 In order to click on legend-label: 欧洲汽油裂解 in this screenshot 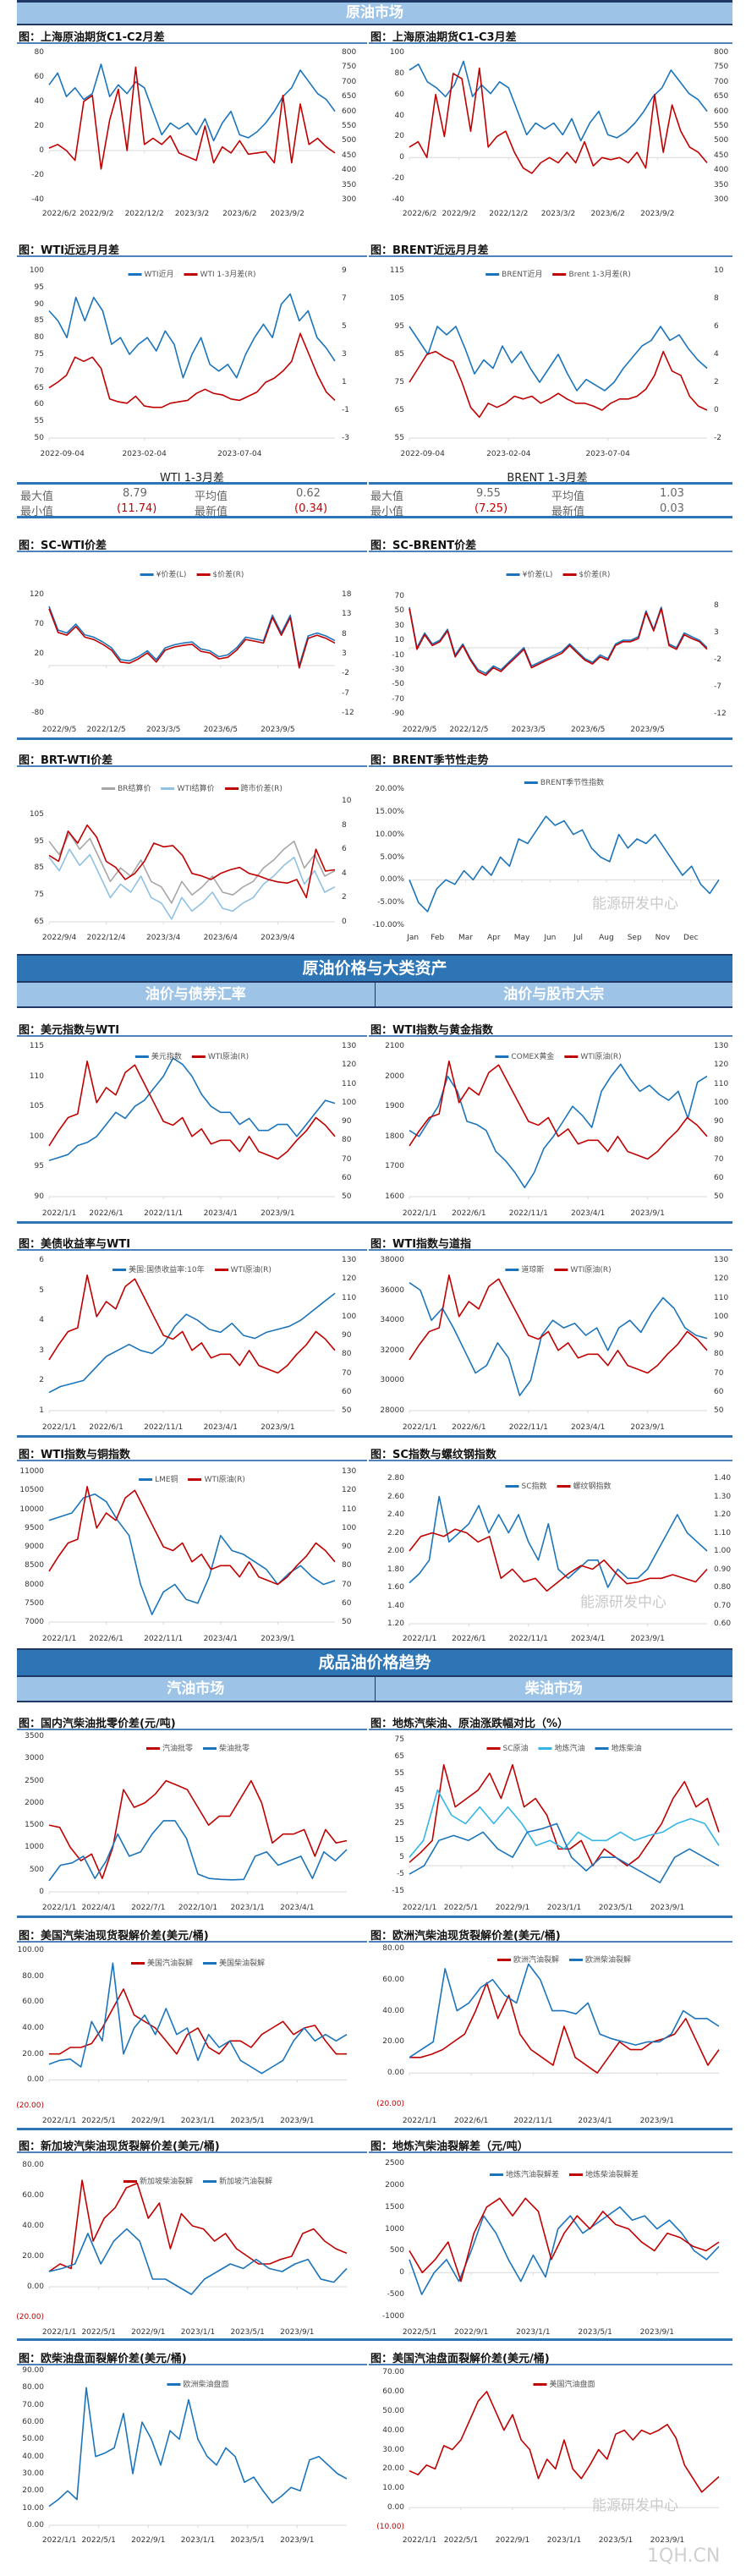, I will do `click(536, 1960)`.